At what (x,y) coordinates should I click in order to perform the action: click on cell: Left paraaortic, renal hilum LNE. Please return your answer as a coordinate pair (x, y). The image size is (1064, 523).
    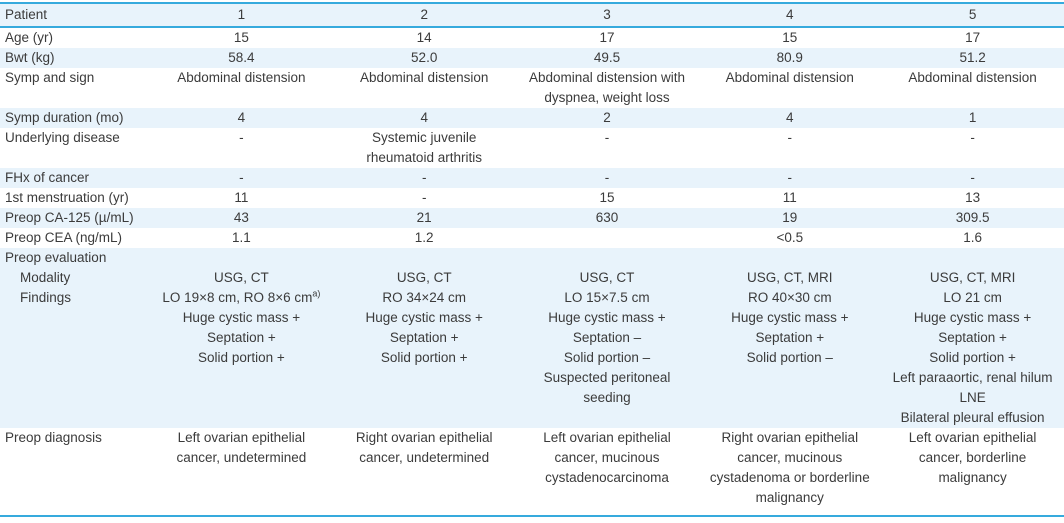
    Looking at the image, I should click on (972, 387).